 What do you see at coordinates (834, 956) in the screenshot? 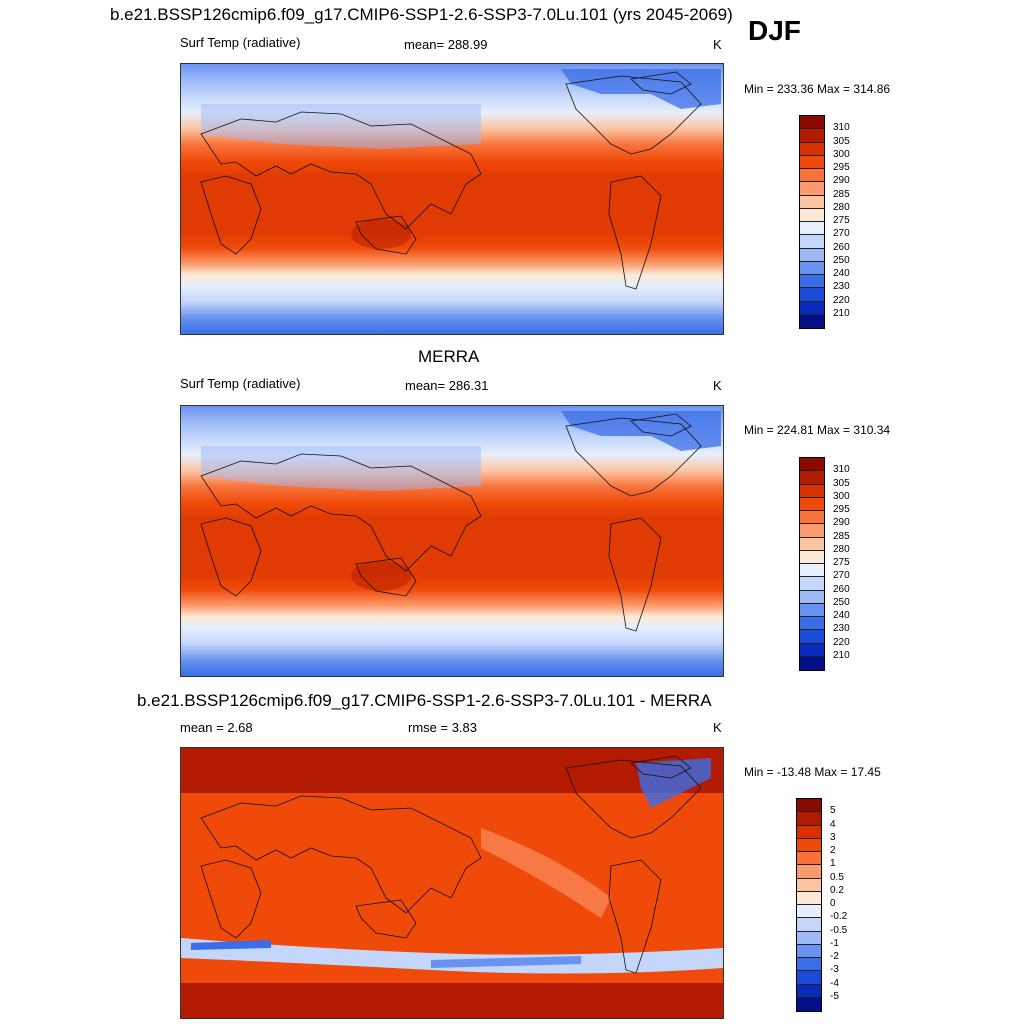
I see `colorbar-tick-label: -2` at bounding box center [834, 956].